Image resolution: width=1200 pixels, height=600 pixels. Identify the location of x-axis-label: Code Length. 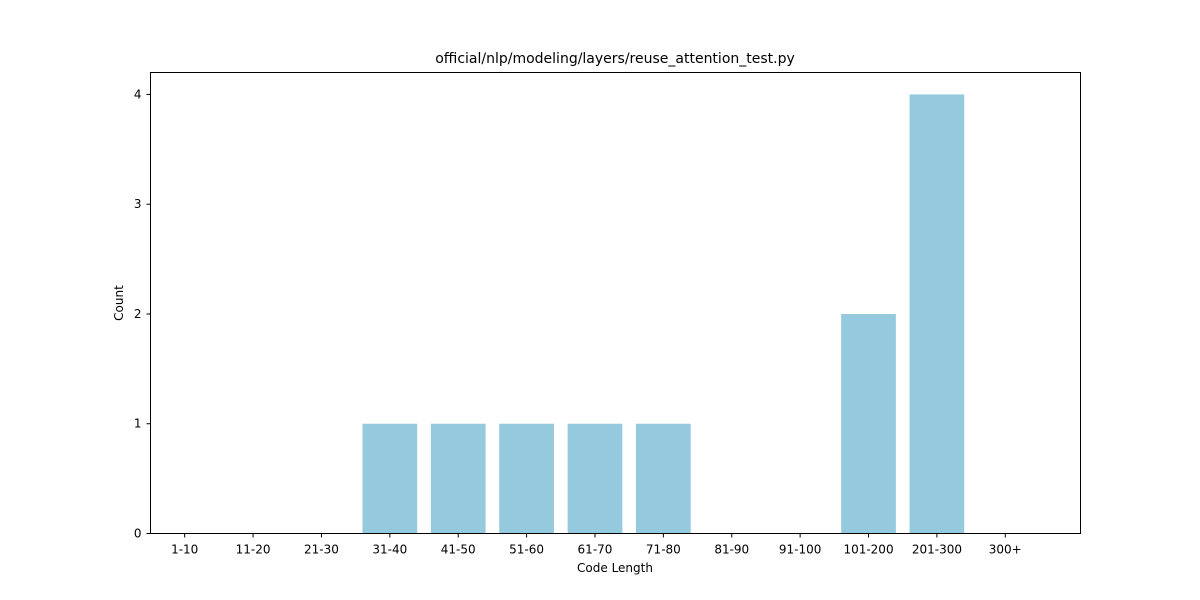
(615, 568).